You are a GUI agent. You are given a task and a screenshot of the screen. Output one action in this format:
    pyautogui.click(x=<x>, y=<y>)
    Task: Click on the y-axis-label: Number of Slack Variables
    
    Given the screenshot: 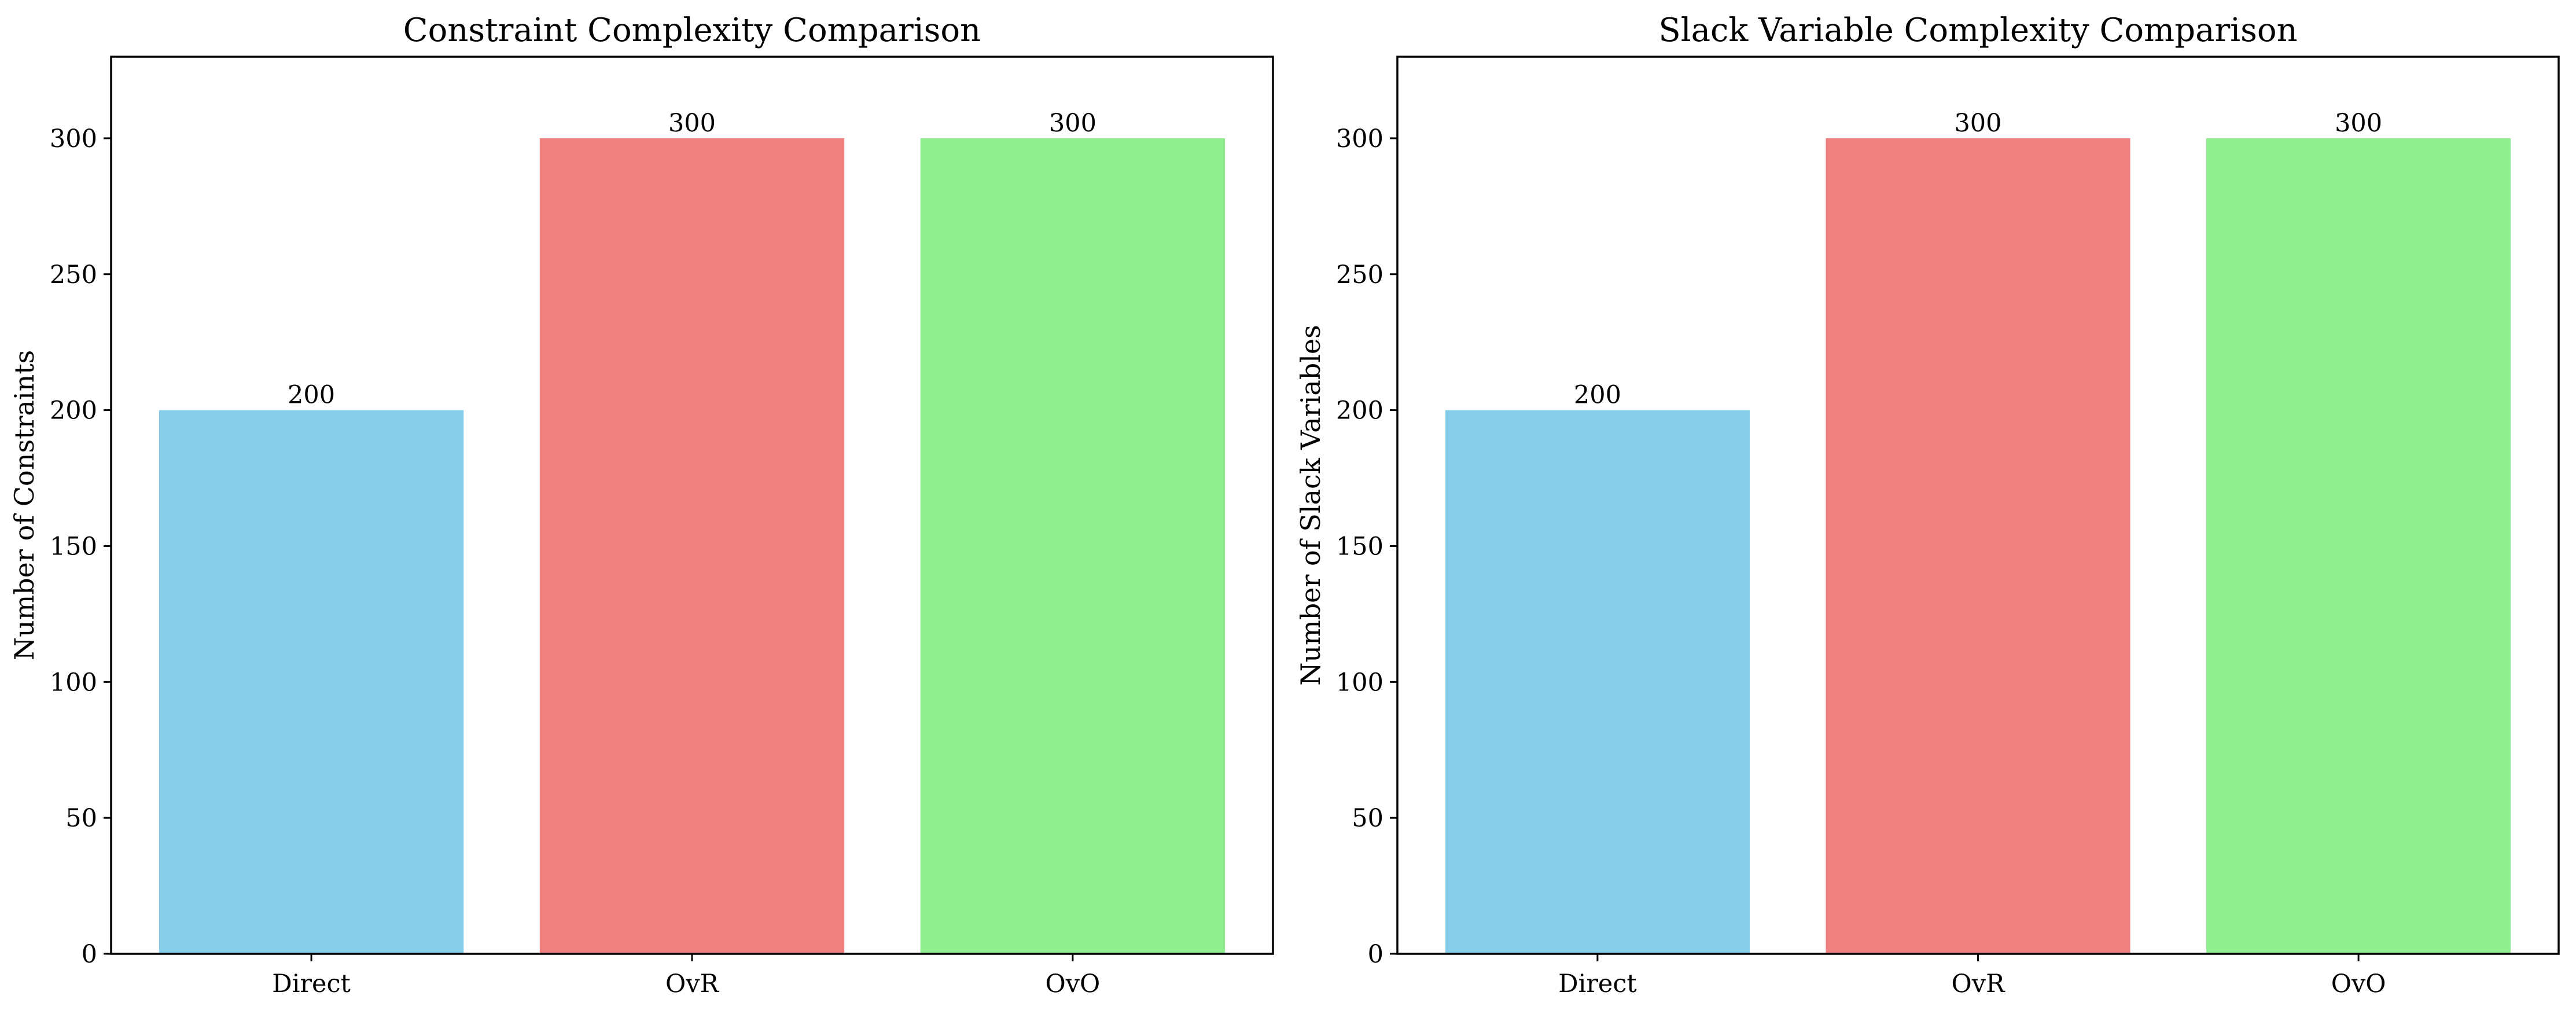 What is the action you would take?
    pyautogui.click(x=1310, y=505)
    